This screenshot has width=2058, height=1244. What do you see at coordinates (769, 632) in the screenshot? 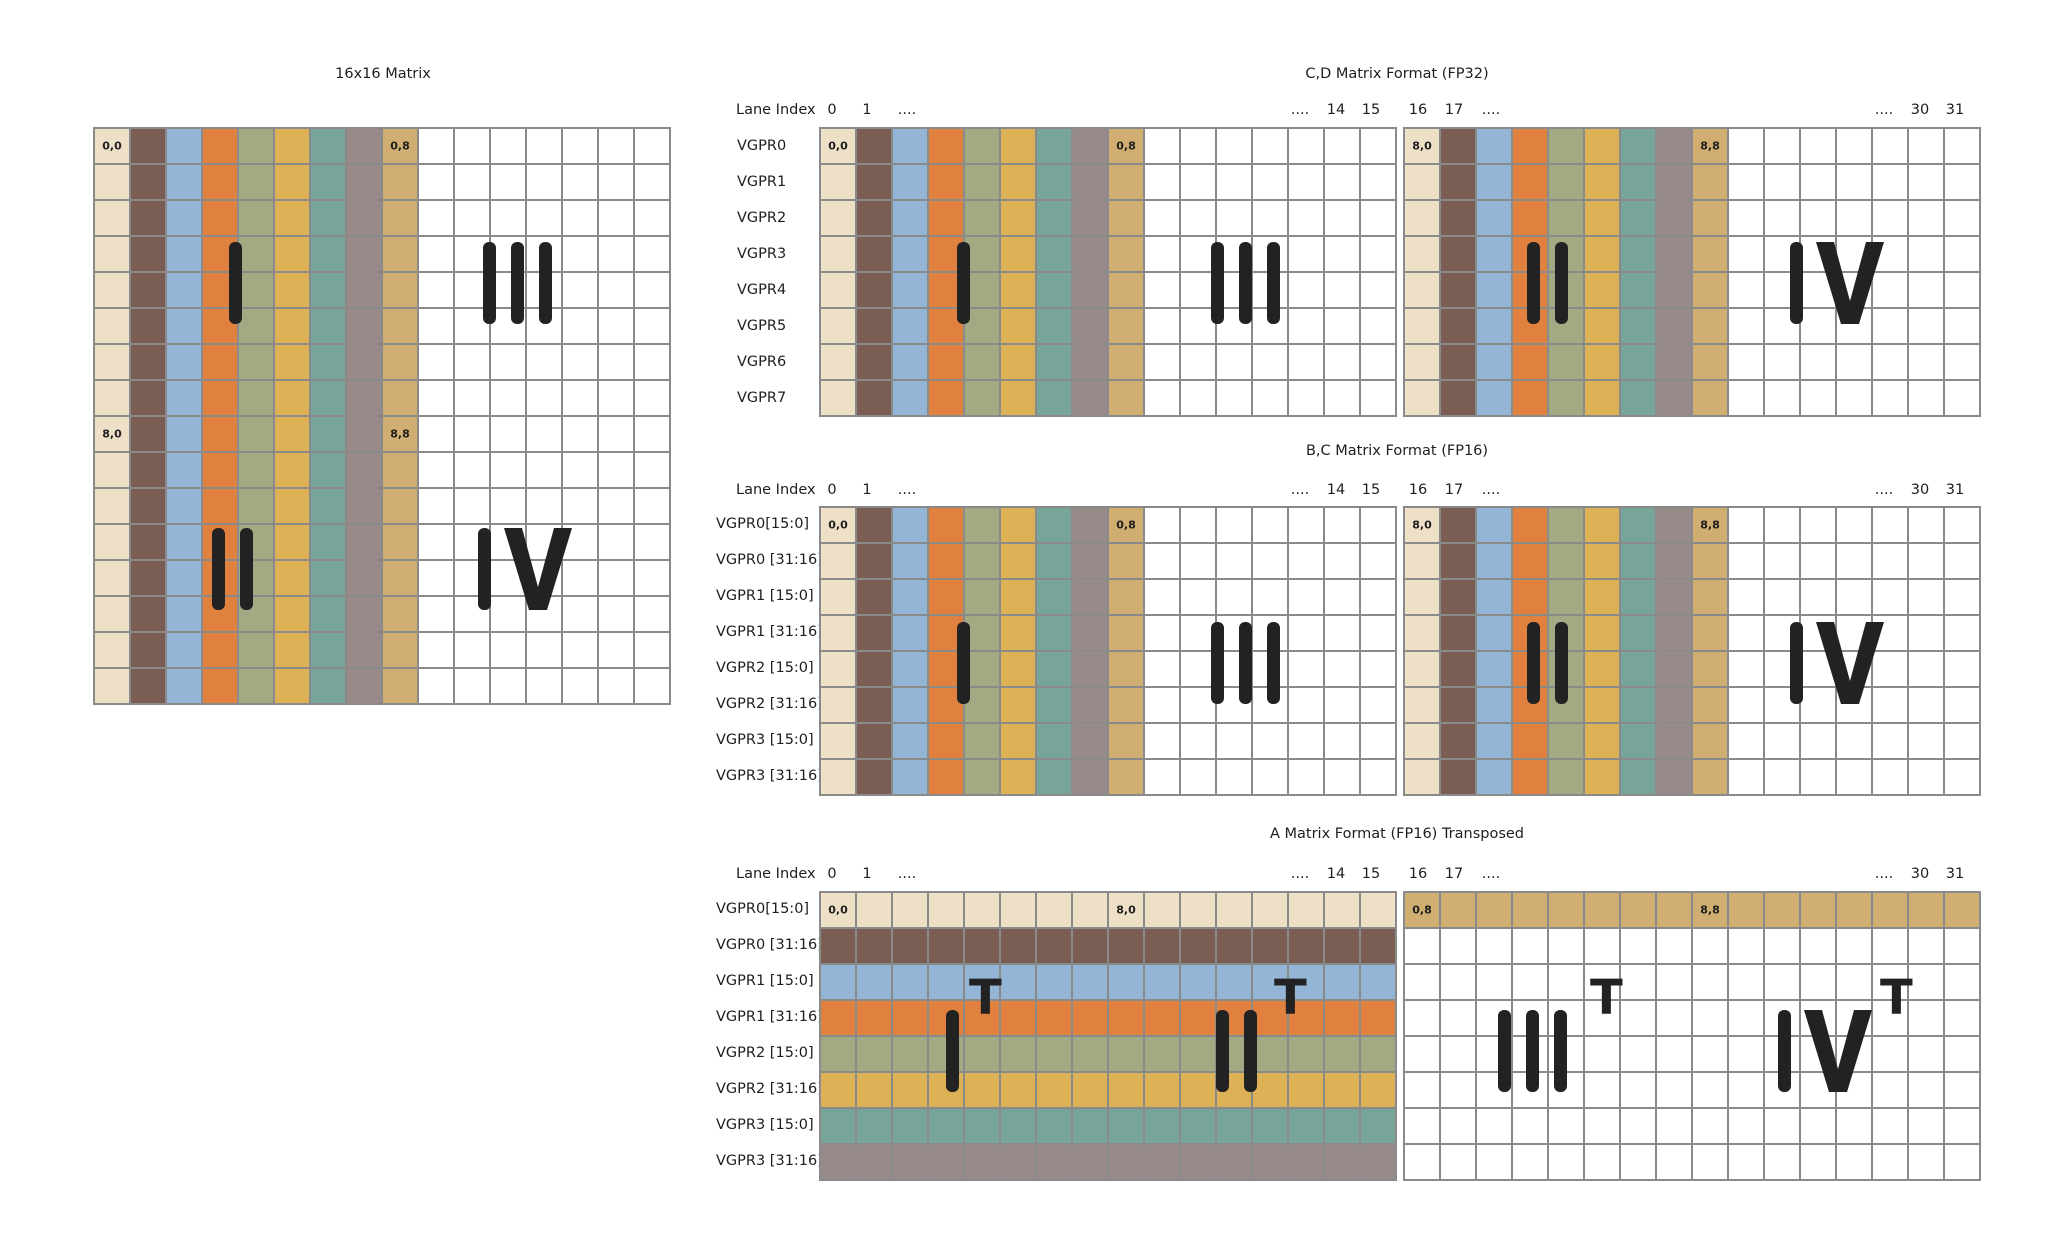
I see `bc-row-label: VGPR1 [31:16]` at bounding box center [769, 632].